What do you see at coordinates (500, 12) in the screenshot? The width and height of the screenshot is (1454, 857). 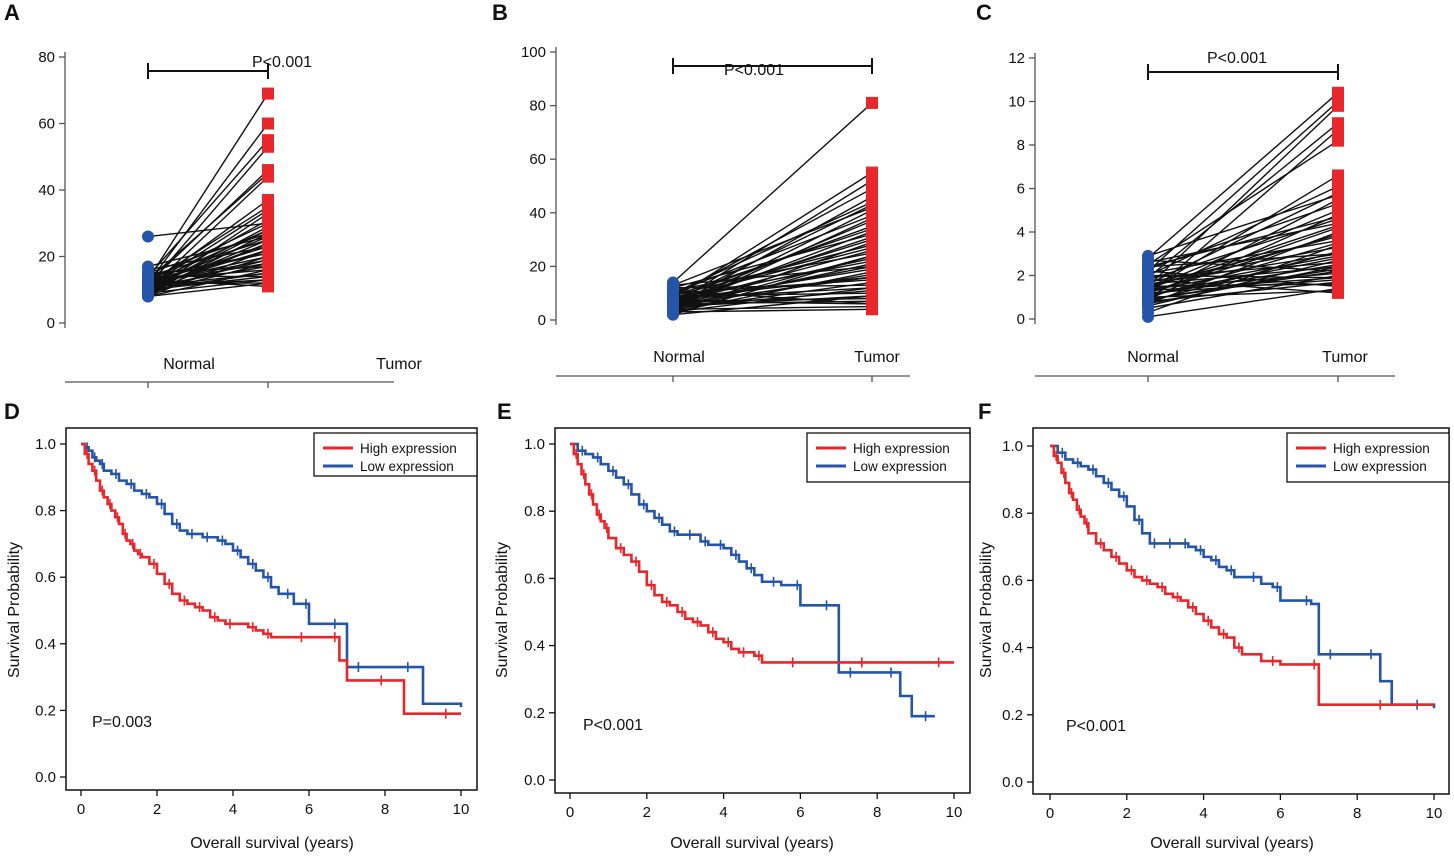 I see `panel-letter-b: B` at bounding box center [500, 12].